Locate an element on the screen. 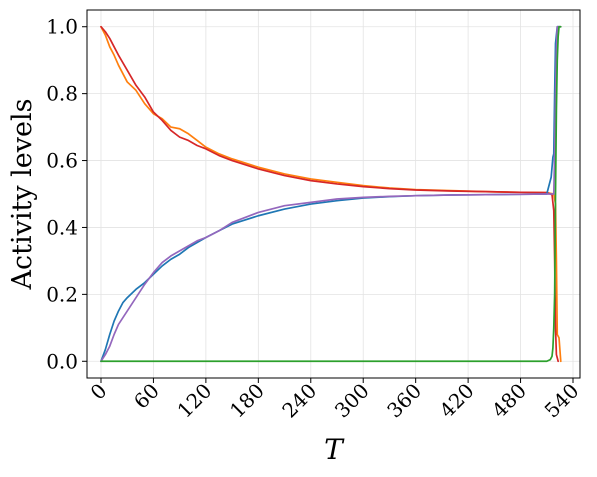  x-tick-label: 60 is located at coordinates (146, 396).